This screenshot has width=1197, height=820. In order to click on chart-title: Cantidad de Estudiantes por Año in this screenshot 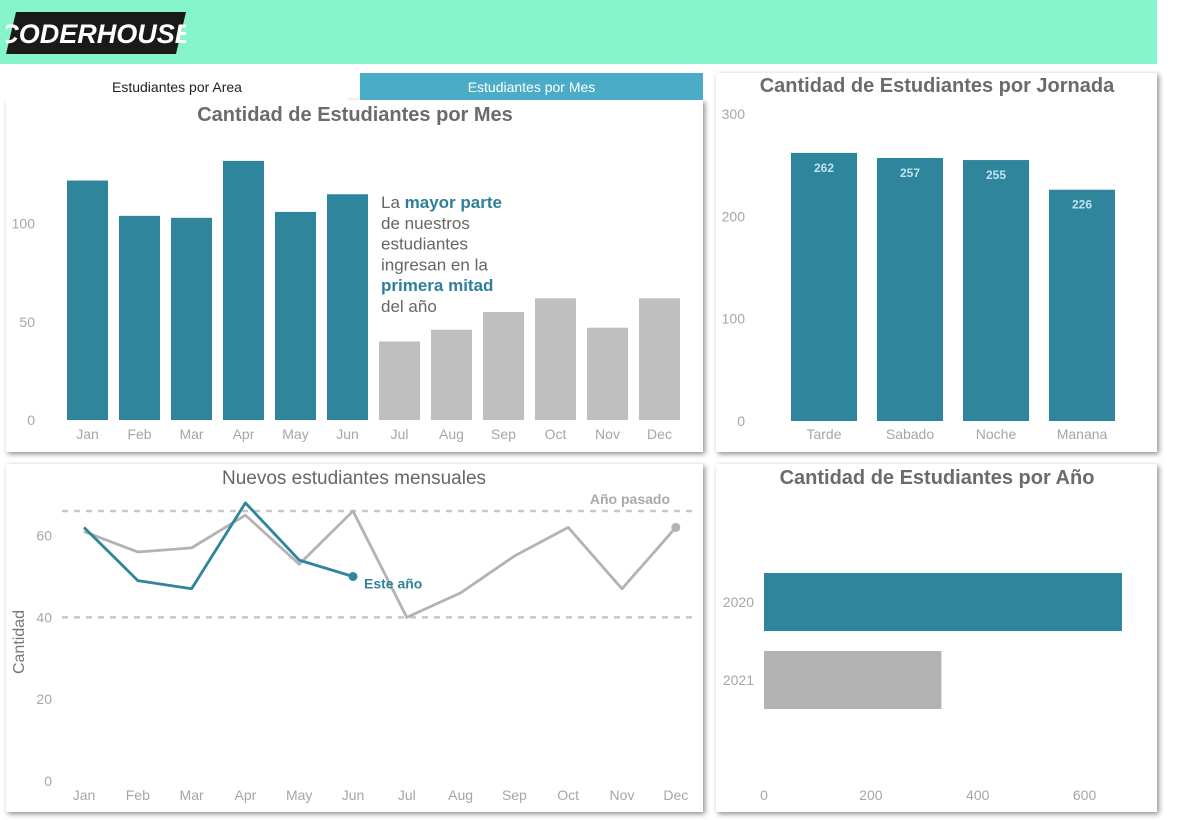, I will do `click(937, 478)`.